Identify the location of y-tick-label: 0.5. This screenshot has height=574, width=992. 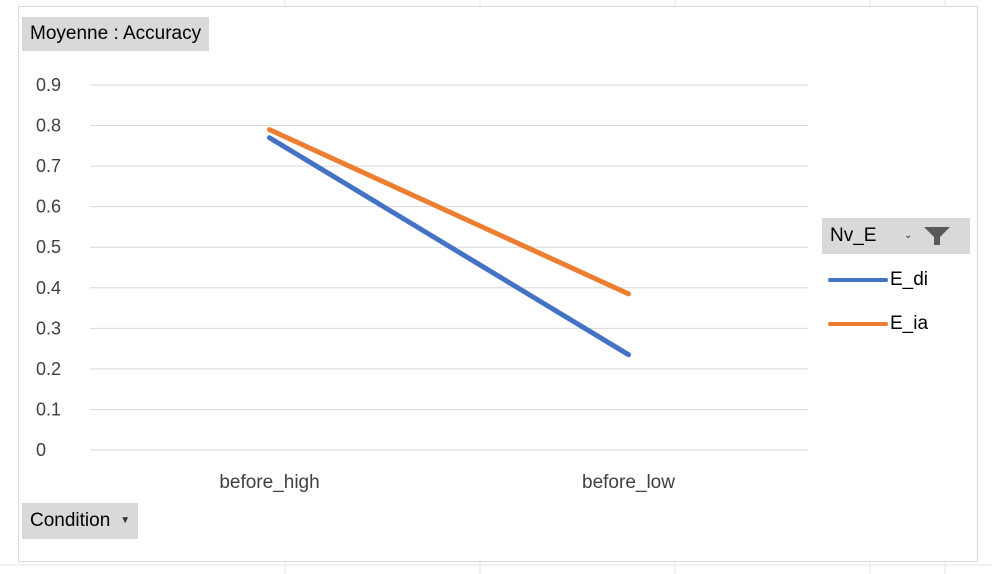
(48, 247).